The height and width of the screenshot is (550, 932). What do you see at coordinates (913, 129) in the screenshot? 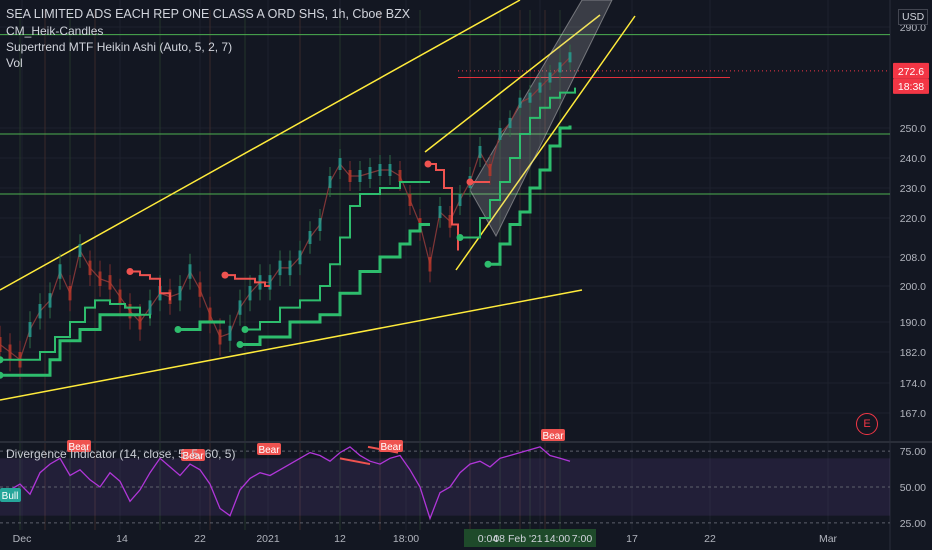
I see `y-tick-label: 250.0` at bounding box center [913, 129].